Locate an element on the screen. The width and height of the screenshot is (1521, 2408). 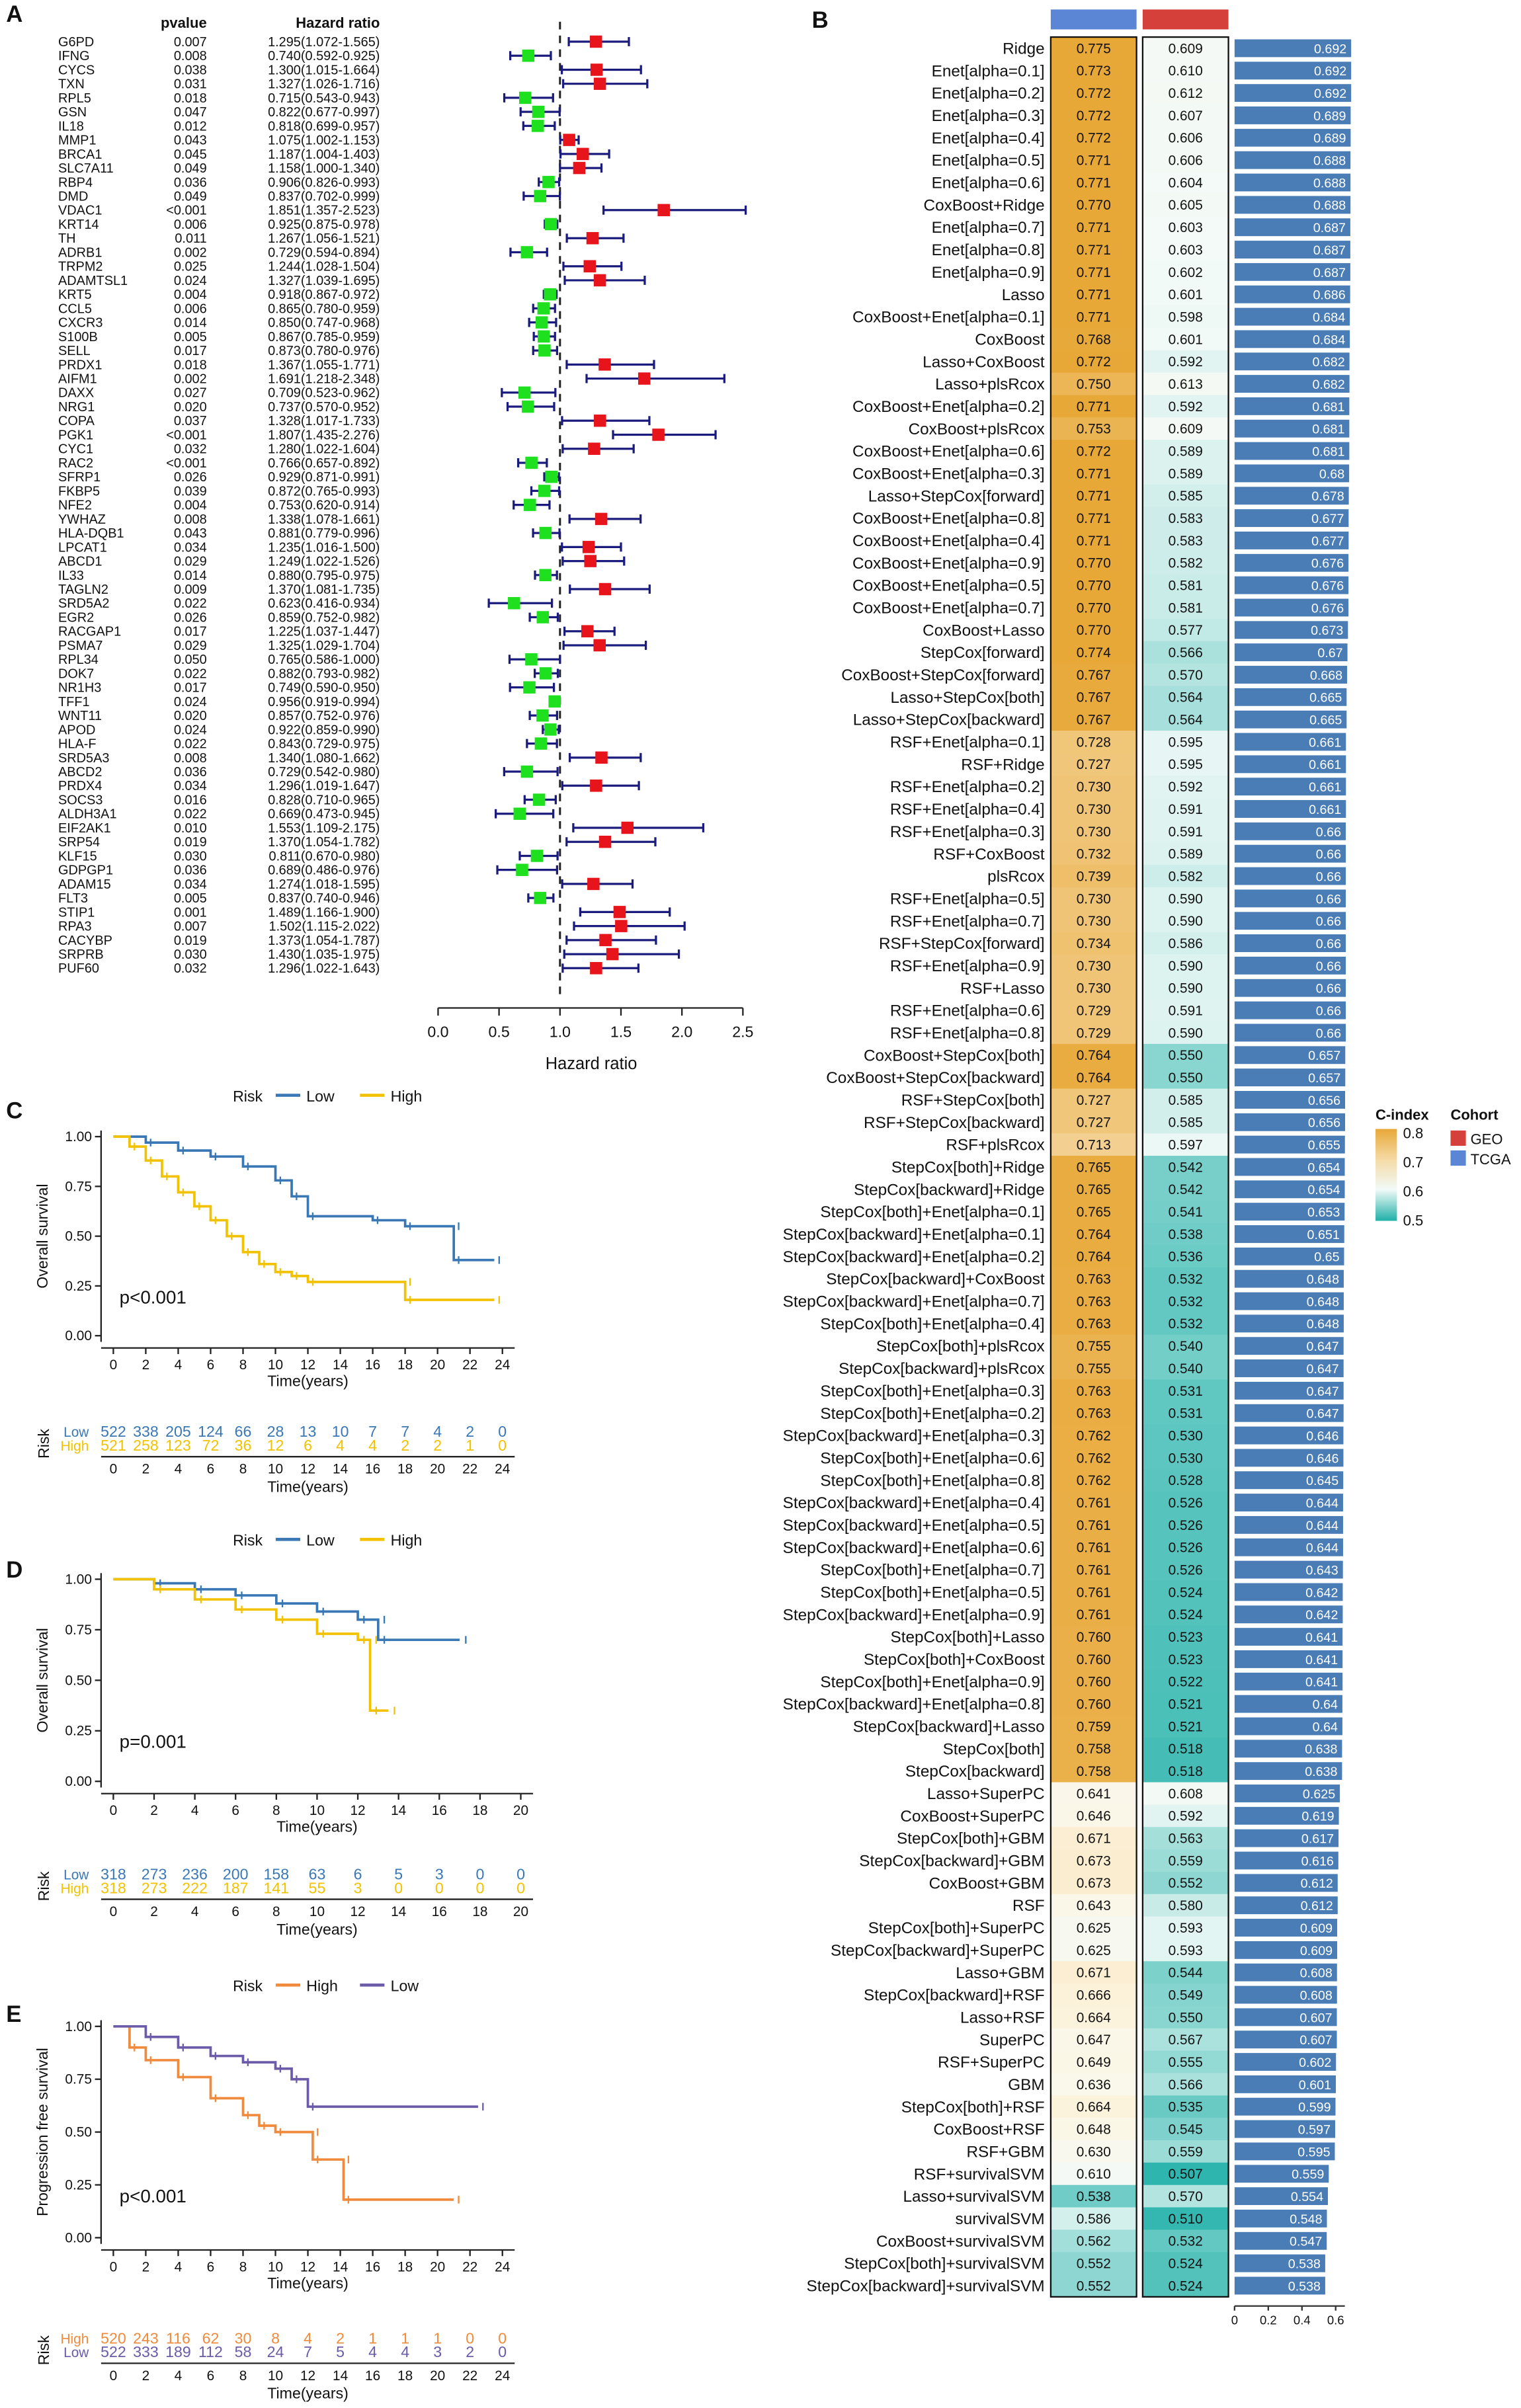
hazard-ratio-text: 1.235(1.016-1.500) is located at coordinates (324, 547).